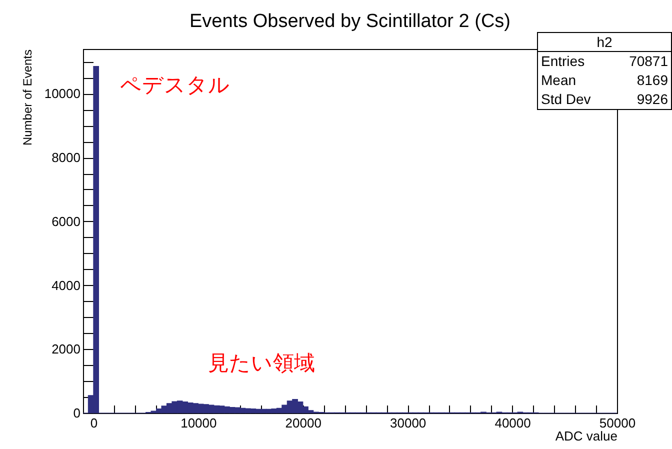 The width and height of the screenshot is (672, 449). What do you see at coordinates (66, 158) in the screenshot?
I see `y-tick-label: 8000` at bounding box center [66, 158].